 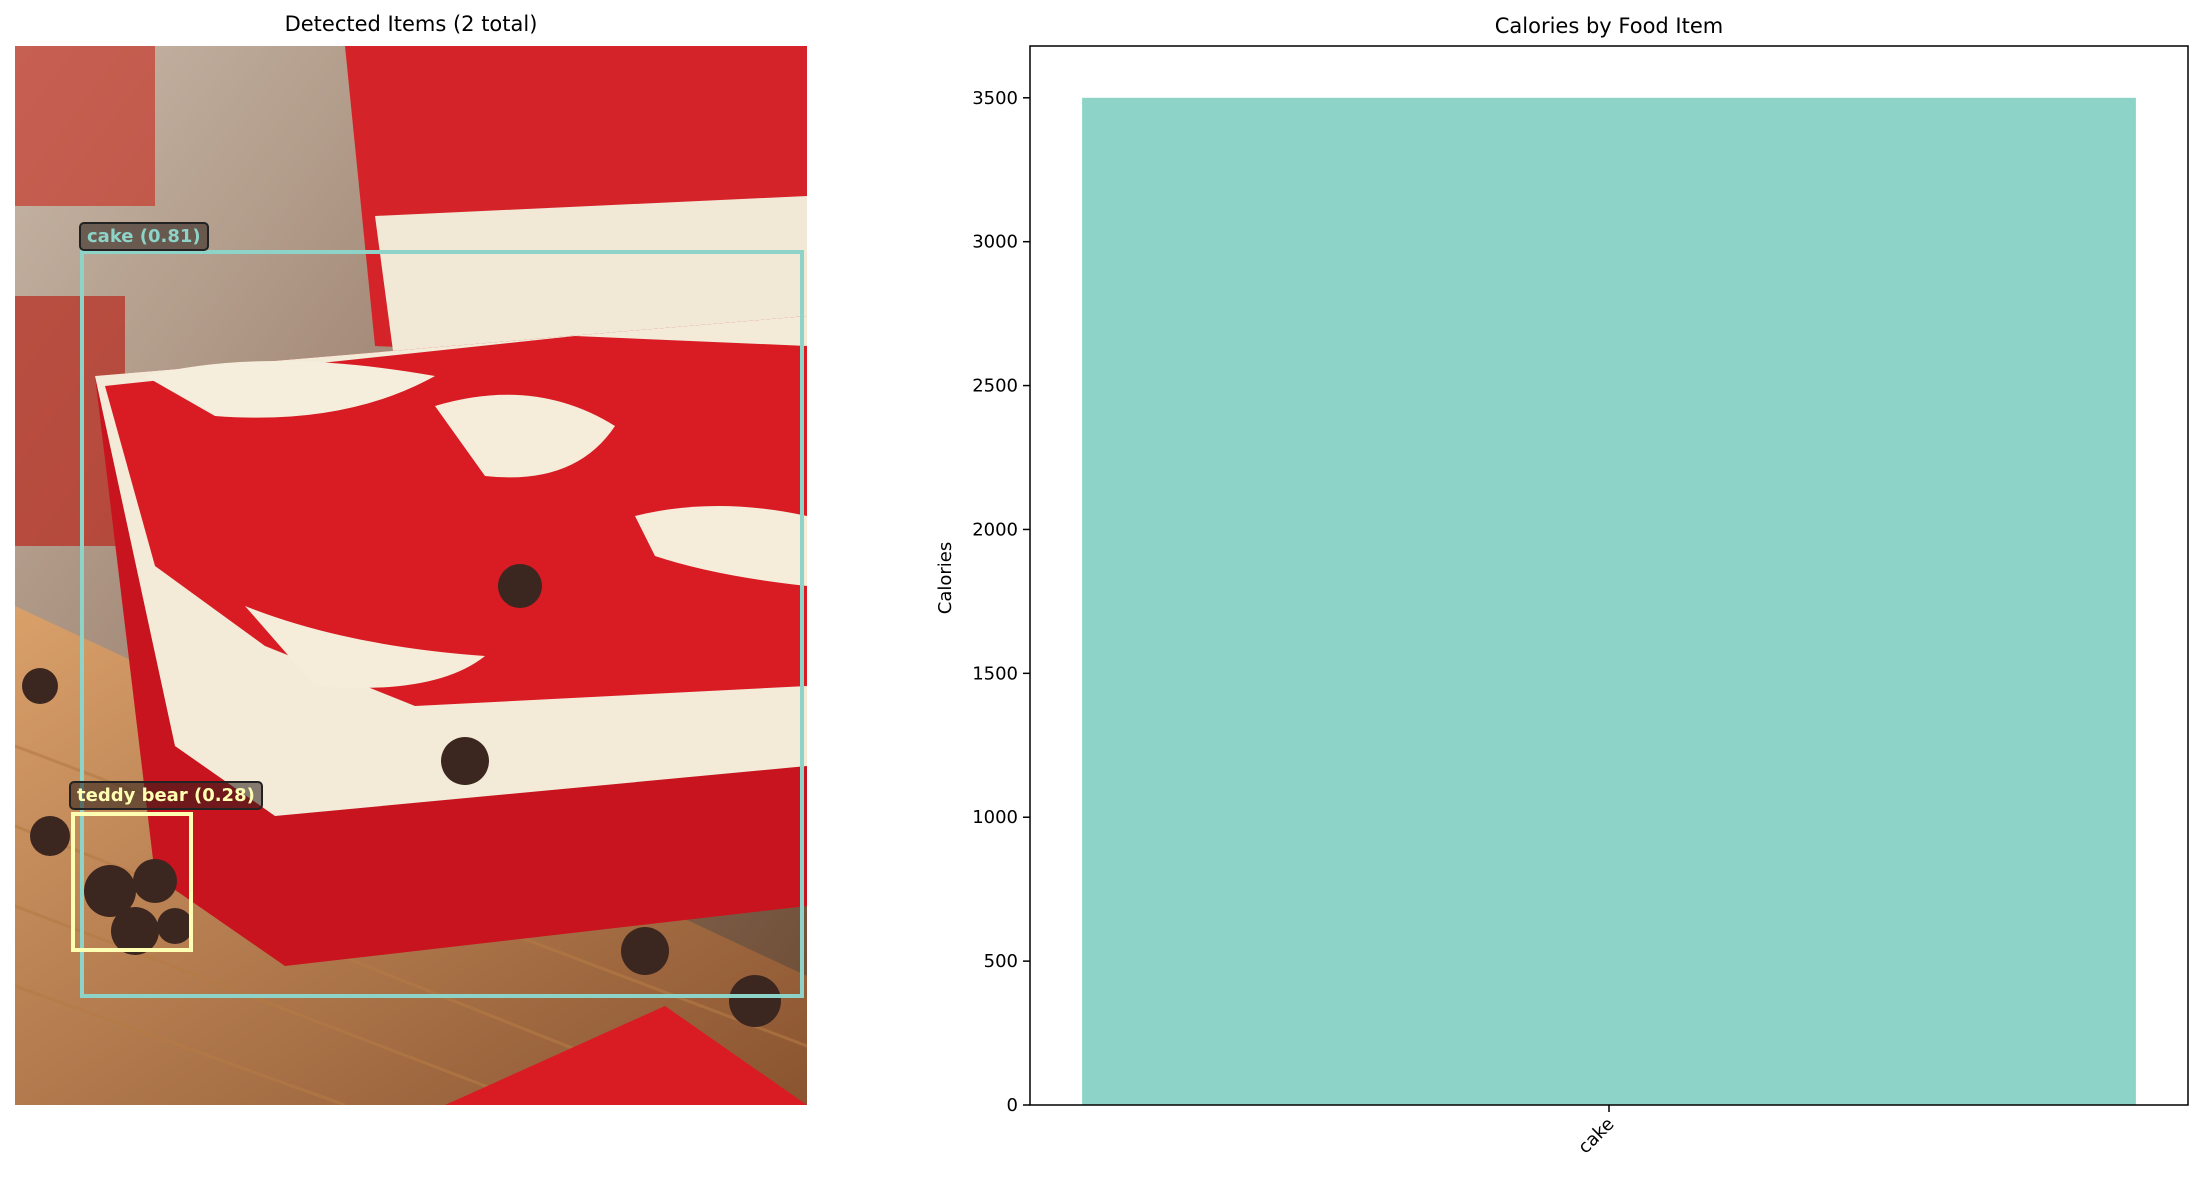 I want to click on y-tick-label: 500, so click(x=1001, y=961).